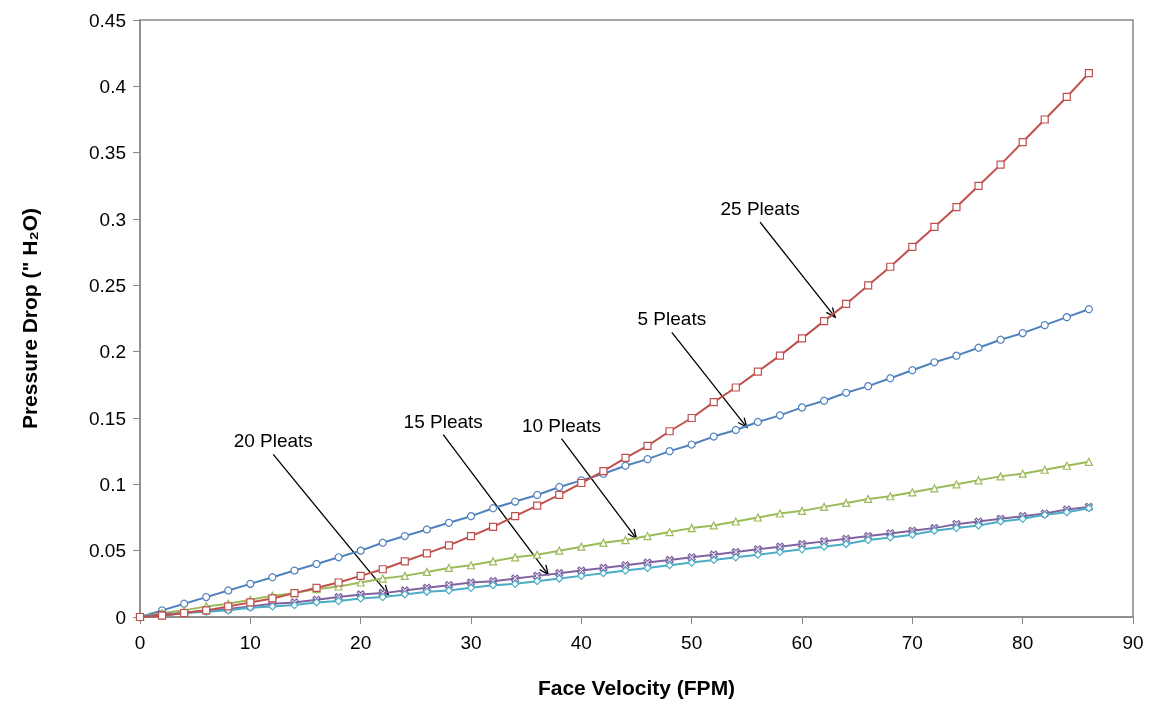  I want to click on annotation: 20 Pleats, so click(273, 441).